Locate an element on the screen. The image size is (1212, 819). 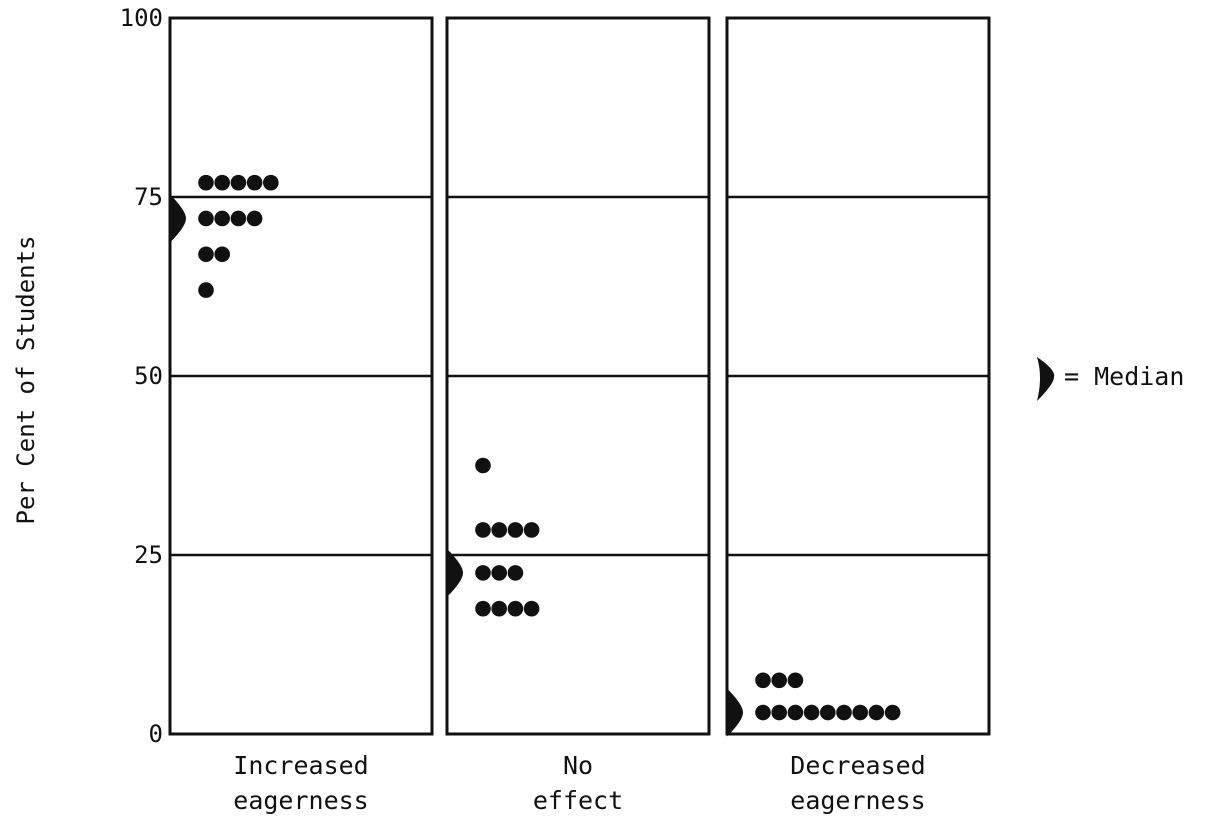
legend-label: = Median is located at coordinates (1124, 376).